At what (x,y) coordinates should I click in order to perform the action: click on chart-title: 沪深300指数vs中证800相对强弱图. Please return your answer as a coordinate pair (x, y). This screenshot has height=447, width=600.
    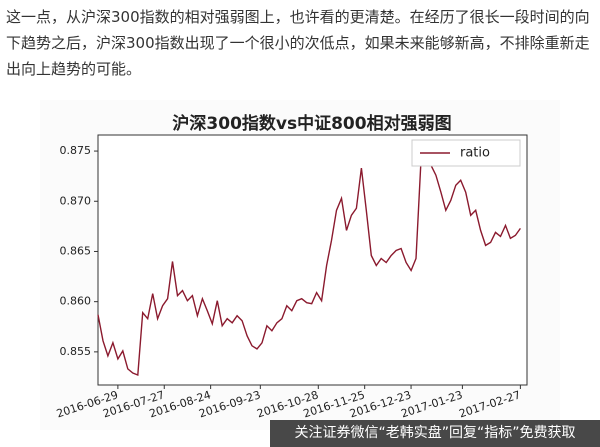
    Looking at the image, I should click on (311, 123).